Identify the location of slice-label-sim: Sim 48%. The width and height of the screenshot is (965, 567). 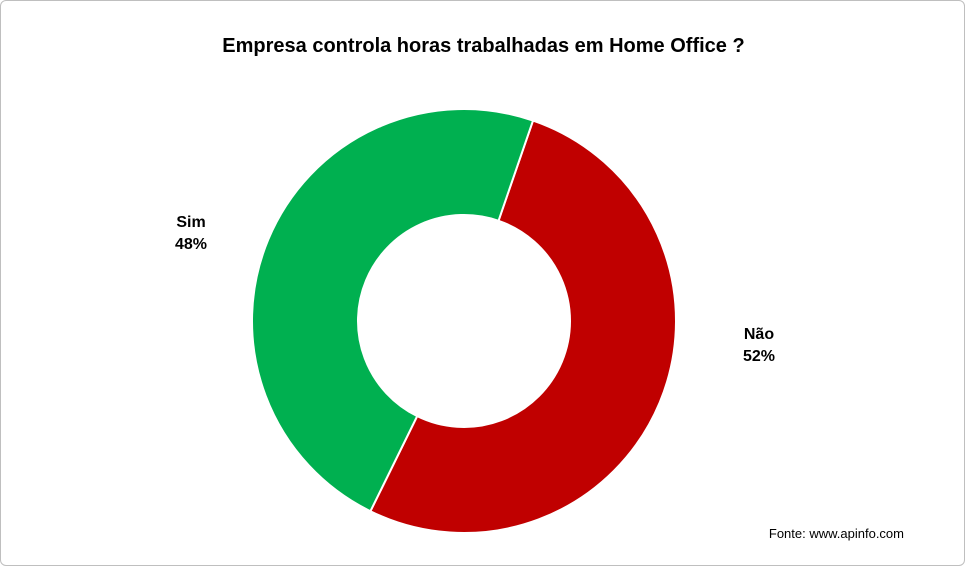
(191, 234).